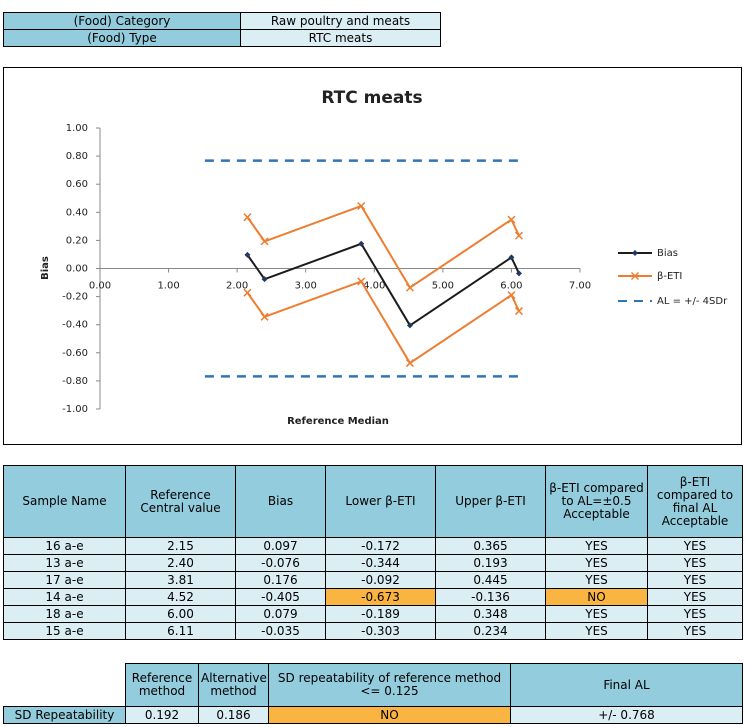  Describe the element at coordinates (580, 286) in the screenshot. I see `x-tick-label: 7.00` at that location.